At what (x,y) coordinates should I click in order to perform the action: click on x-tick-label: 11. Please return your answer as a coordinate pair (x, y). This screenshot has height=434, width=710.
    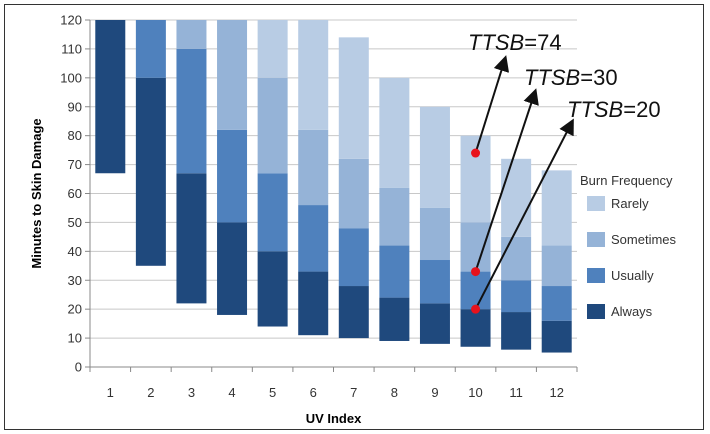
    Looking at the image, I should click on (516, 392).